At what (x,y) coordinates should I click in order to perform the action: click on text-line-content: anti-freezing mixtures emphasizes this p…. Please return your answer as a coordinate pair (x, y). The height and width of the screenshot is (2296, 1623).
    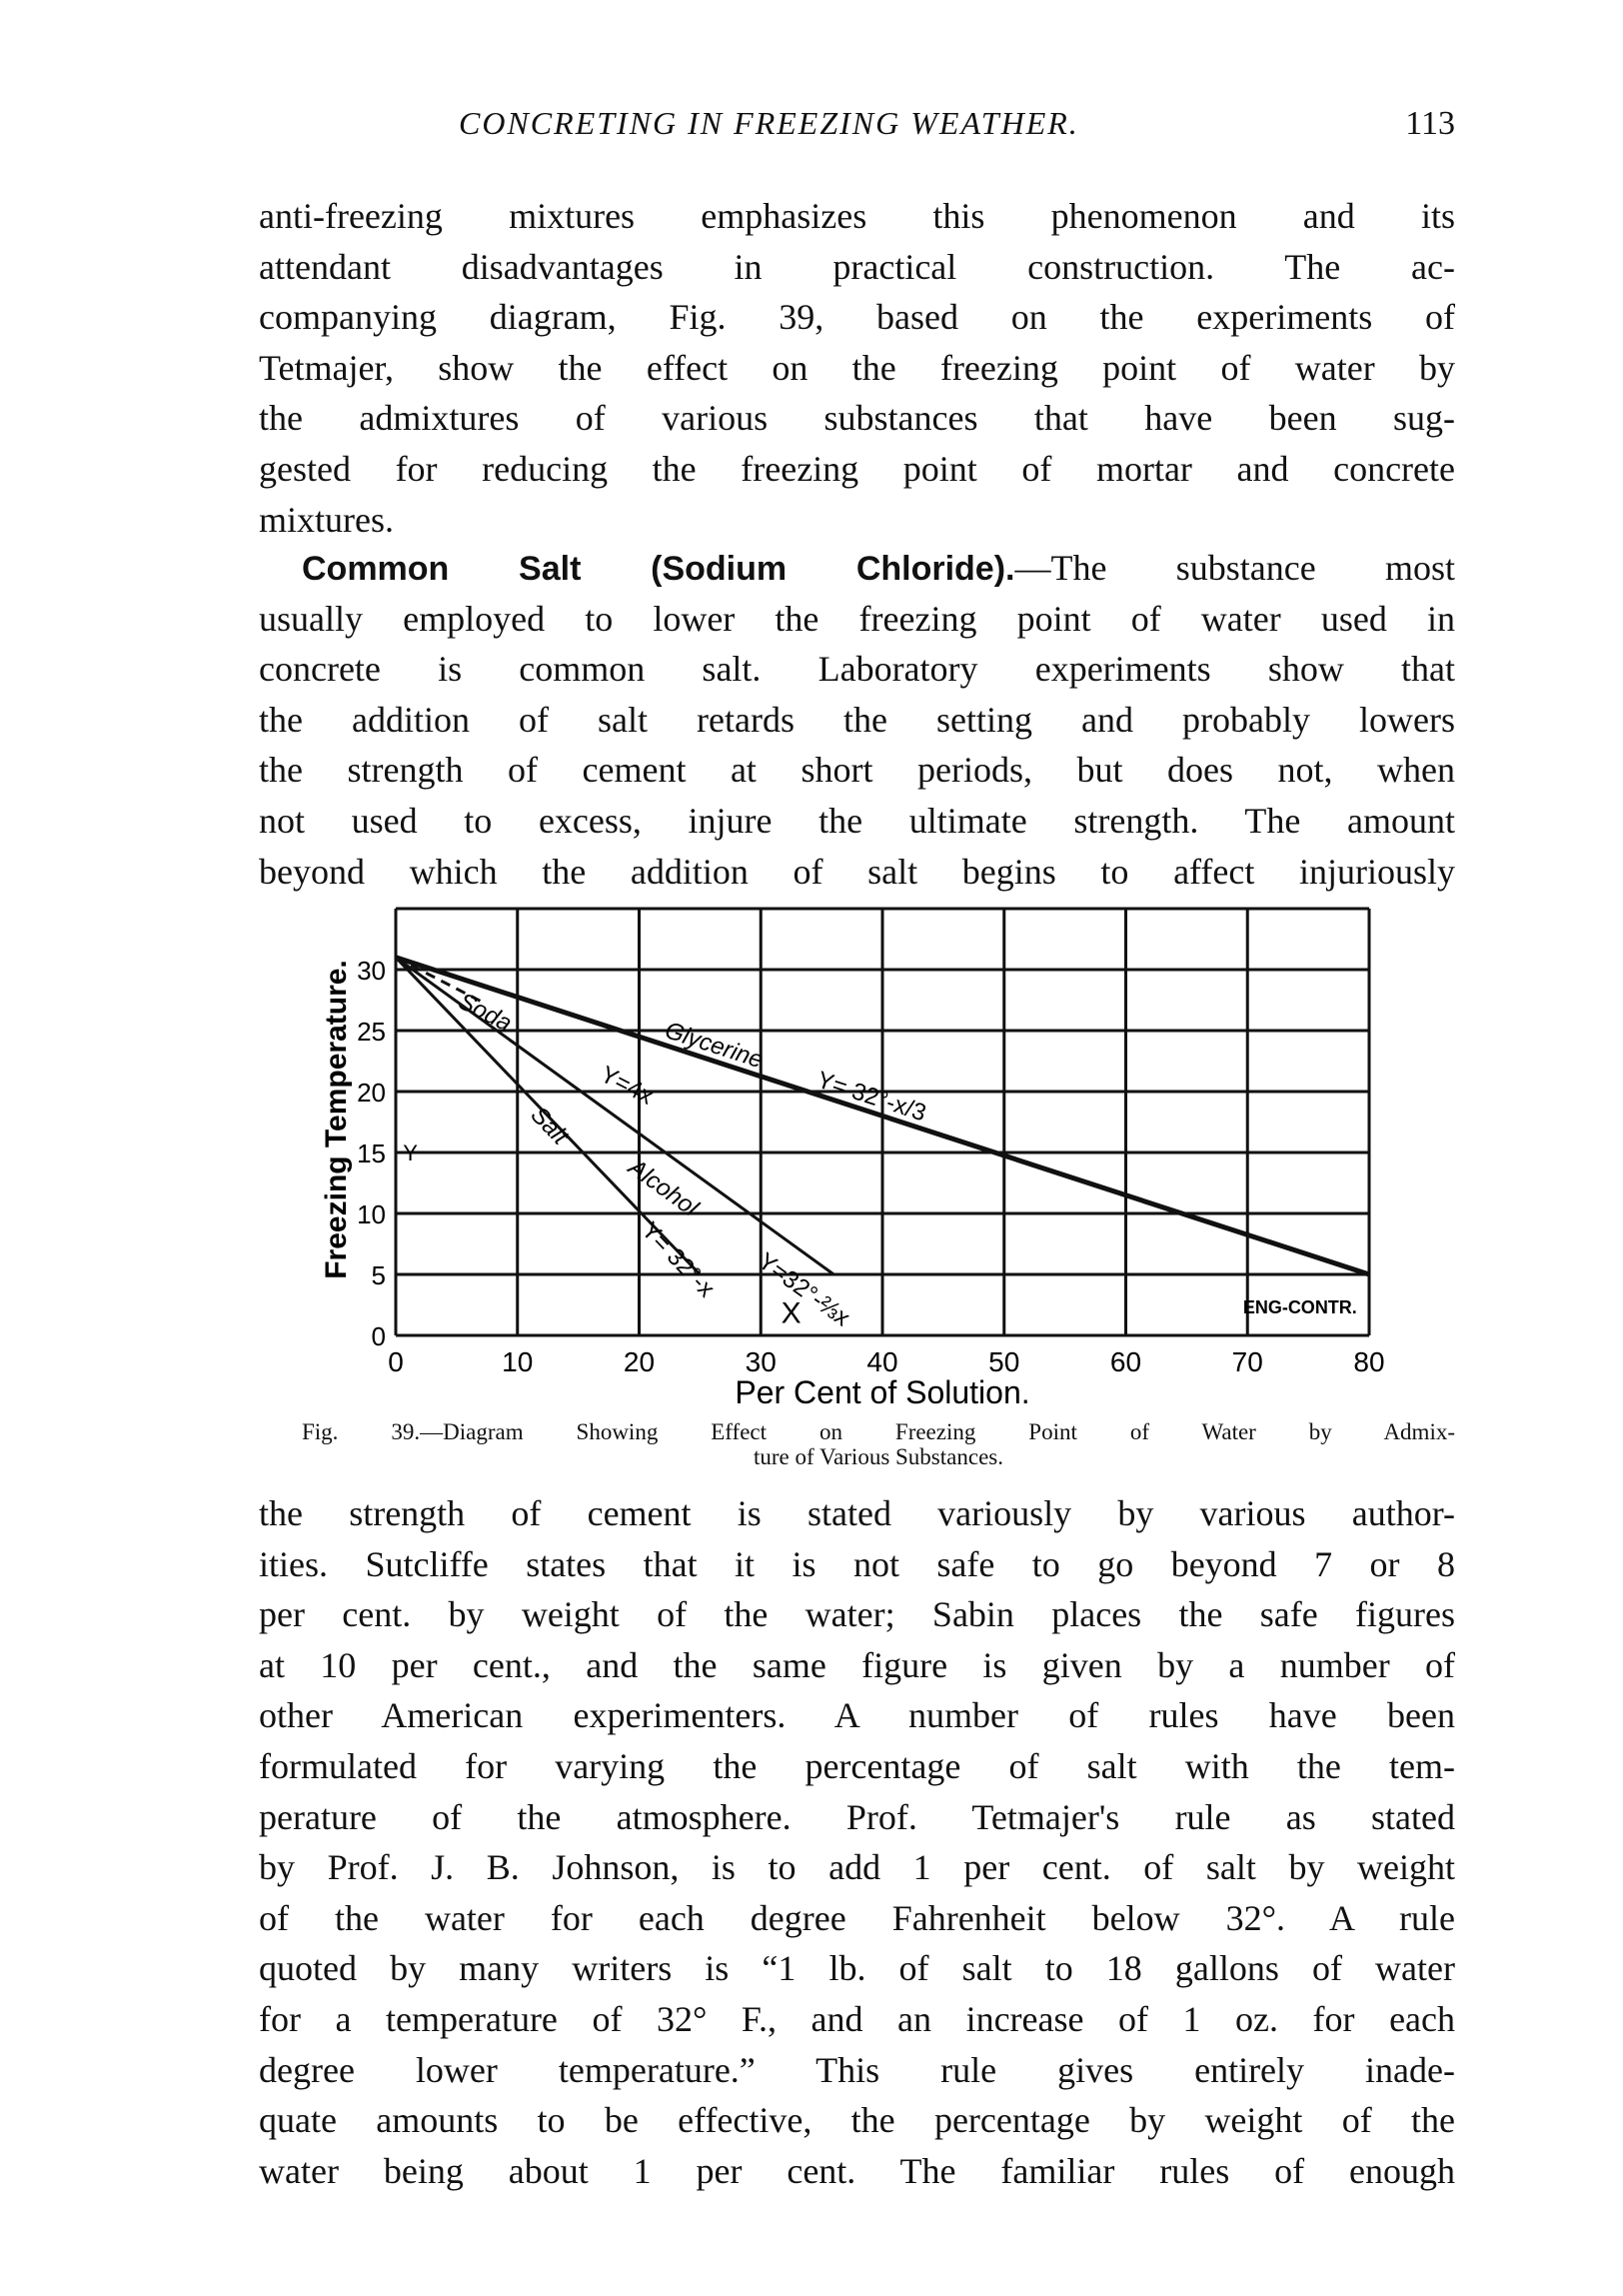
    Looking at the image, I should click on (857, 216).